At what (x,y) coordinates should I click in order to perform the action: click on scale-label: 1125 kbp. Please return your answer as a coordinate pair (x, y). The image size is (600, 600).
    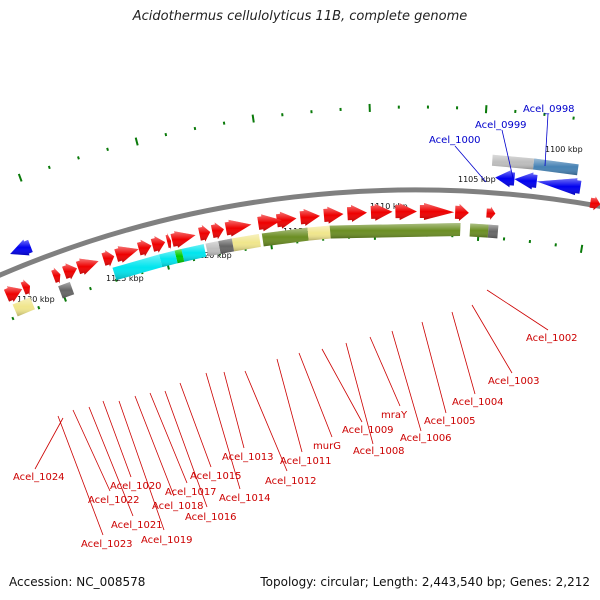
    Looking at the image, I should click on (125, 278).